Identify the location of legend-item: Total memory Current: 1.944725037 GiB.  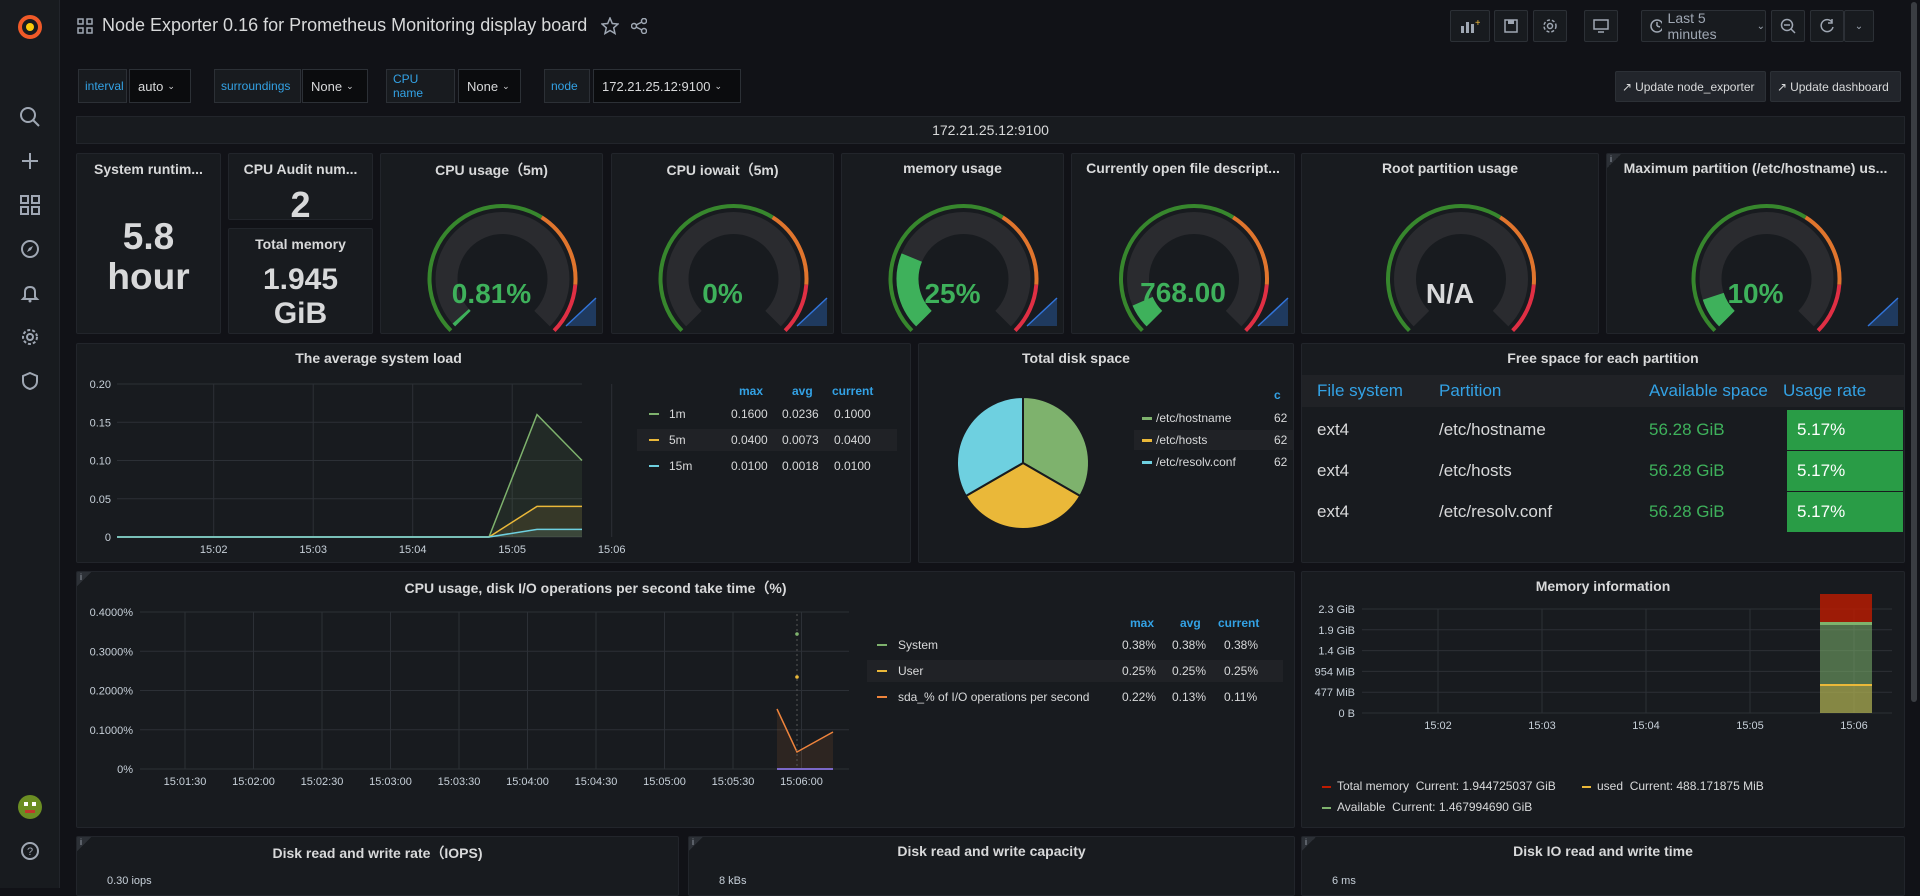
(1439, 786).